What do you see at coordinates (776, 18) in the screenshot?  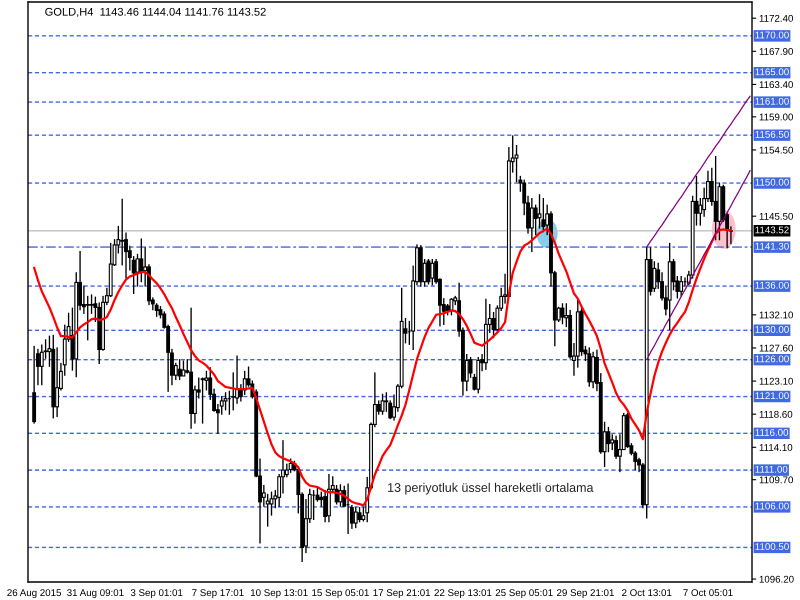 I see `y-tick-label: 1172.40` at bounding box center [776, 18].